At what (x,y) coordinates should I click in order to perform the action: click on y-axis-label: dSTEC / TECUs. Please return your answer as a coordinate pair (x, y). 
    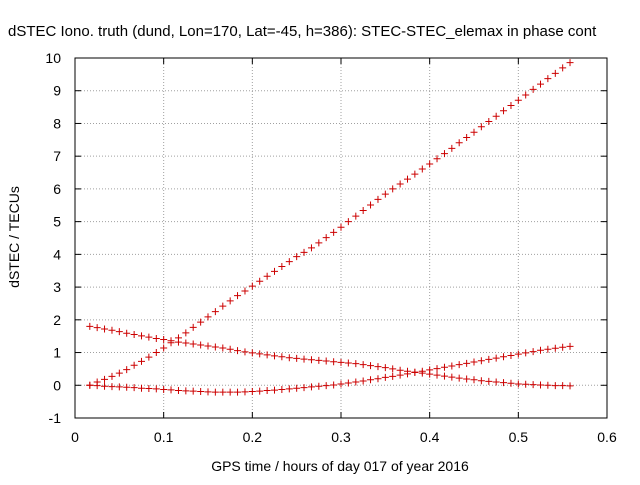
    Looking at the image, I should click on (14, 237).